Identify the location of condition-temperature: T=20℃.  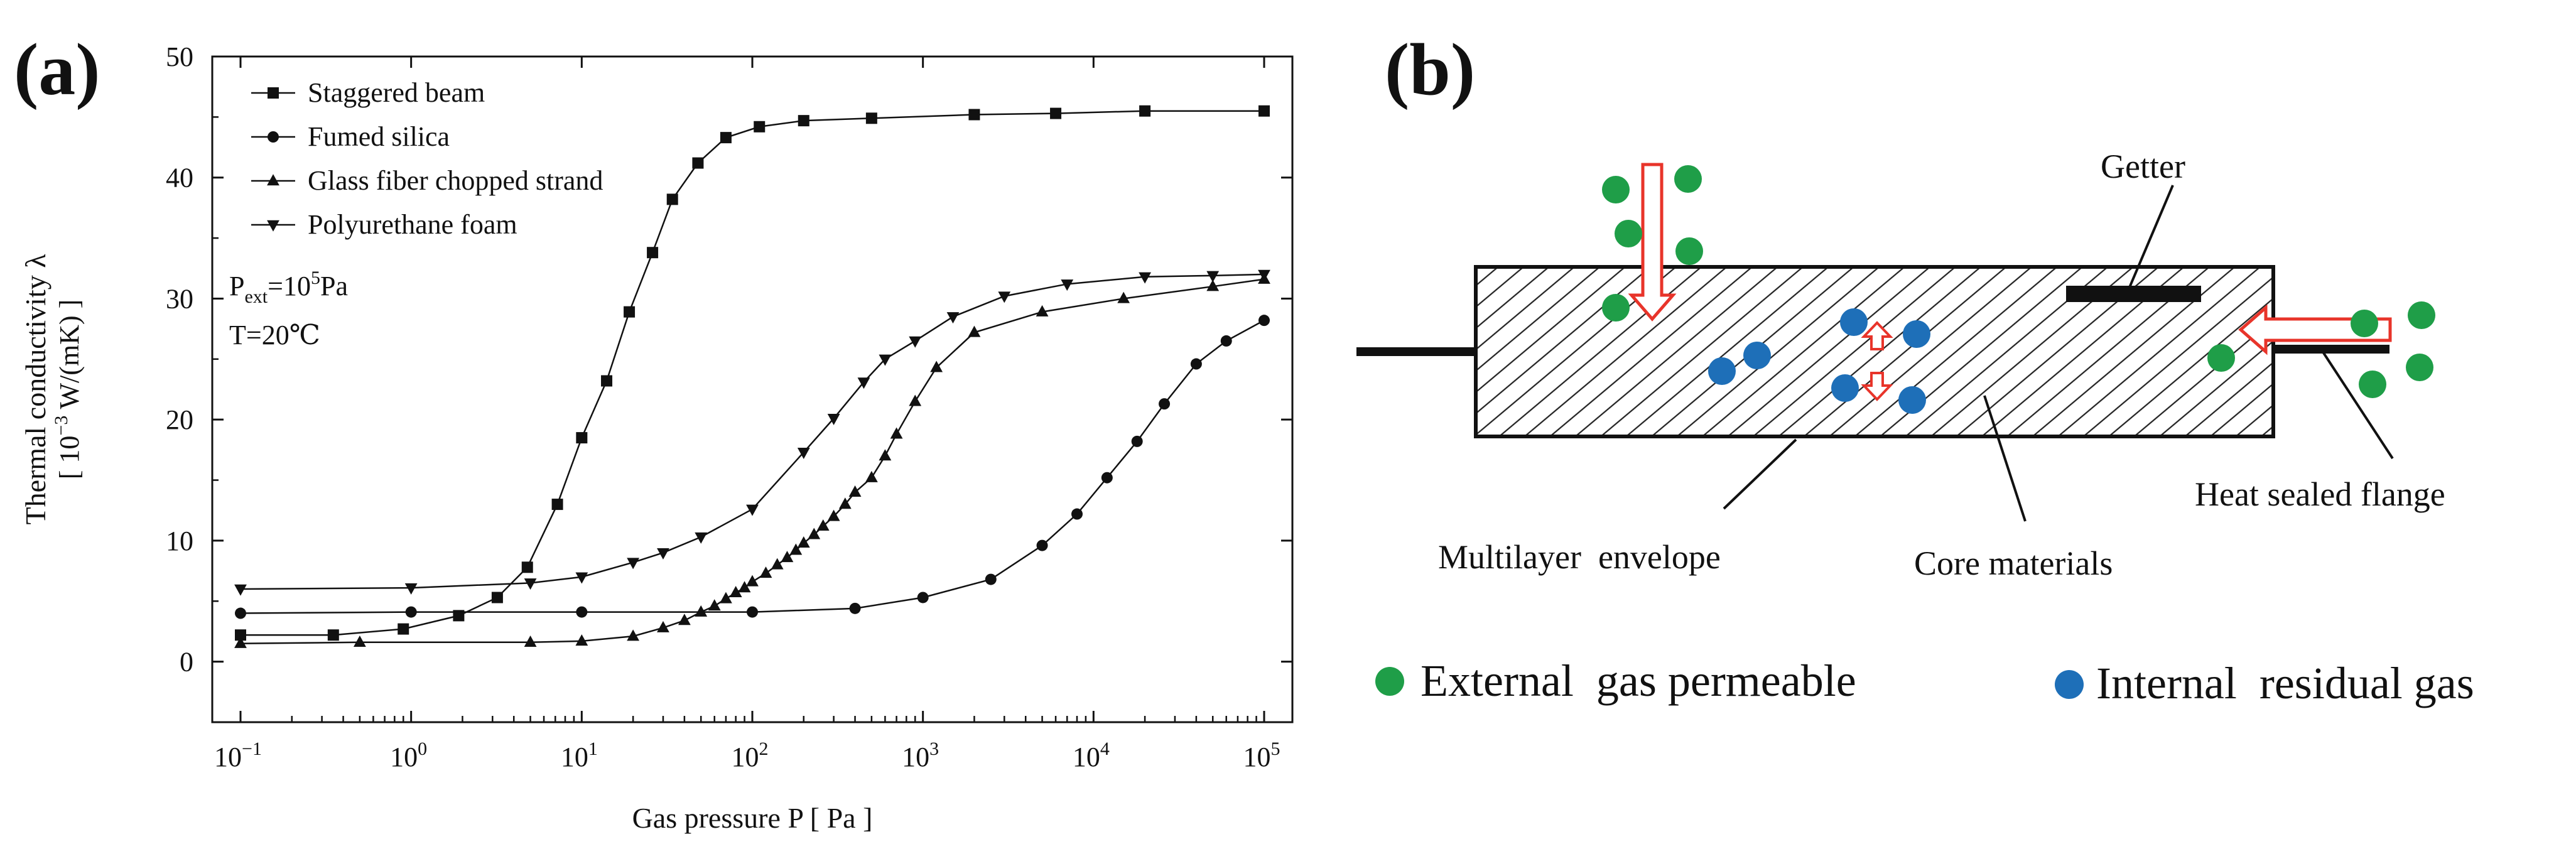
(275, 335).